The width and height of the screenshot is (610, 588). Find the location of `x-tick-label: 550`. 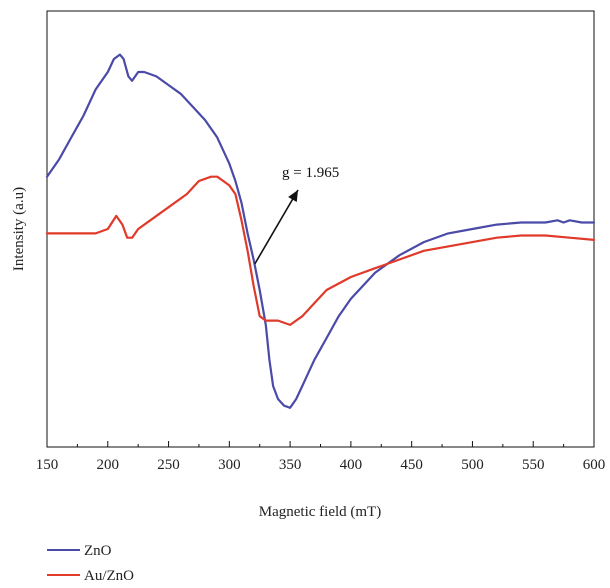

x-tick-label: 550 is located at coordinates (533, 465).